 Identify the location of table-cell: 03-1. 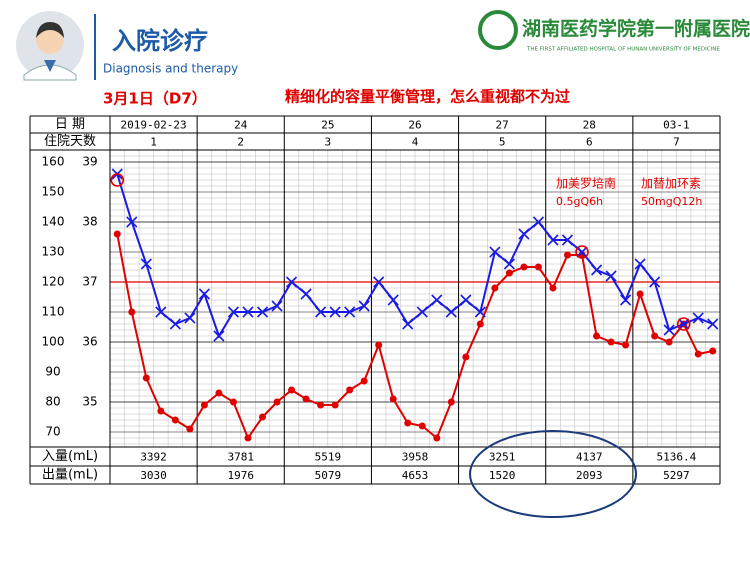
(676, 125).